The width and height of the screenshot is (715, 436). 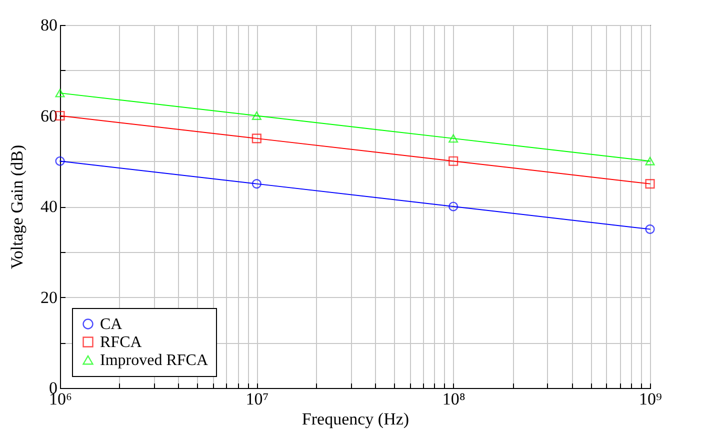 I want to click on x-tick-label: 10⁸, so click(x=454, y=399).